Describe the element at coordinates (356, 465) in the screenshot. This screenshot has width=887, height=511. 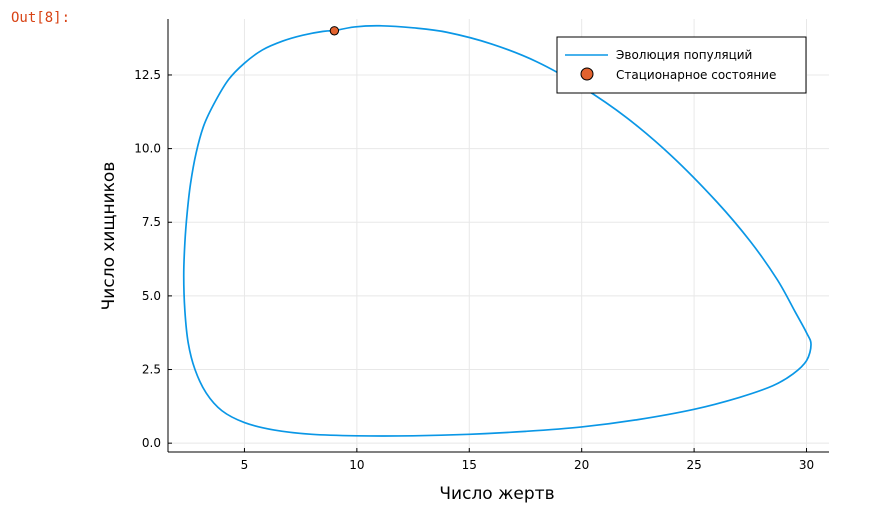
I see `x-tick-label: 10` at that location.